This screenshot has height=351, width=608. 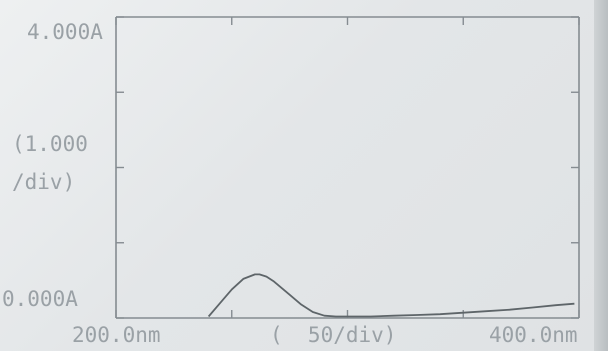 What do you see at coordinates (65, 32) in the screenshot?
I see `y-axis-max-label: 4.000A` at bounding box center [65, 32].